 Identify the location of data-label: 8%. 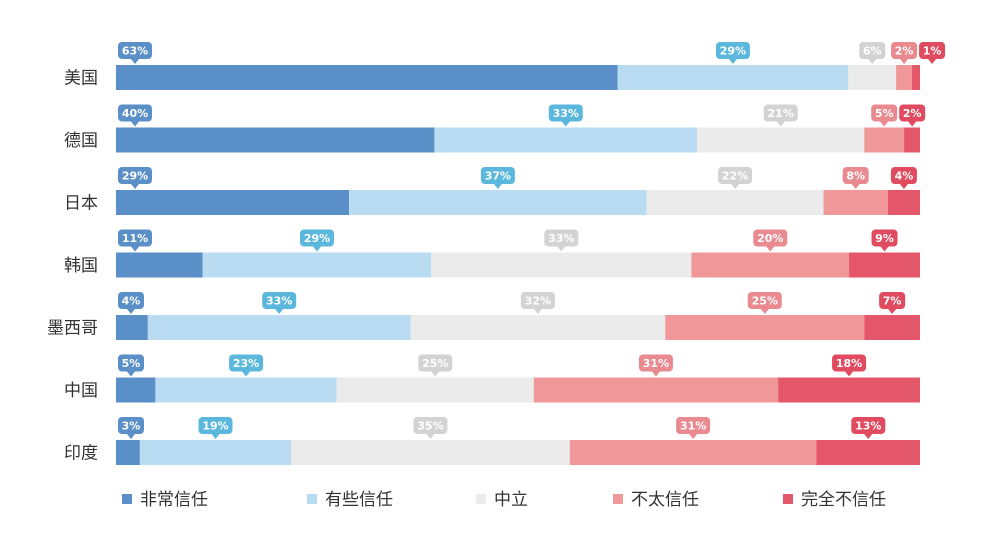
(855, 178).